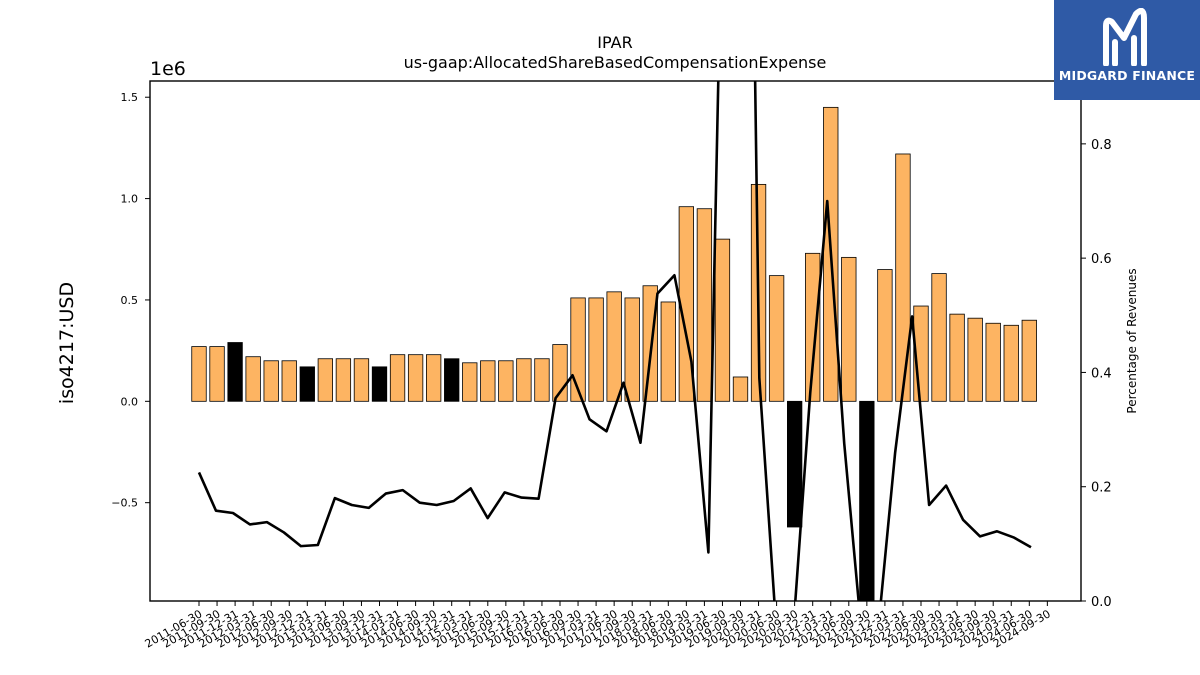 Image resolution: width=1200 pixels, height=675 pixels. What do you see at coordinates (1101, 259) in the screenshot?
I see `y2-tick-label: 0.6` at bounding box center [1101, 259].